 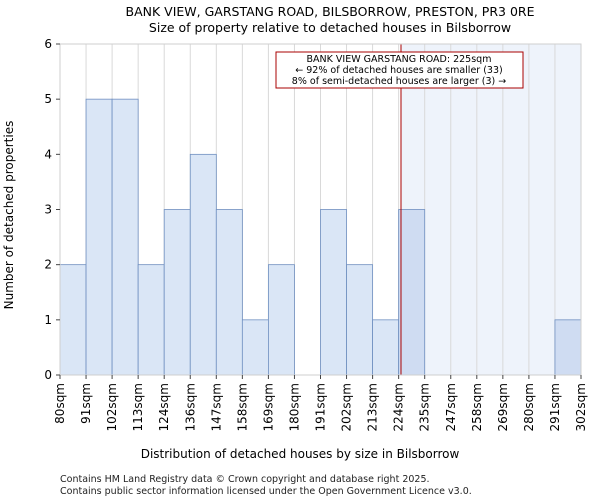 What do you see at coordinates (399, 407) in the screenshot?
I see `x-tick-label: 224sqm` at bounding box center [399, 407].